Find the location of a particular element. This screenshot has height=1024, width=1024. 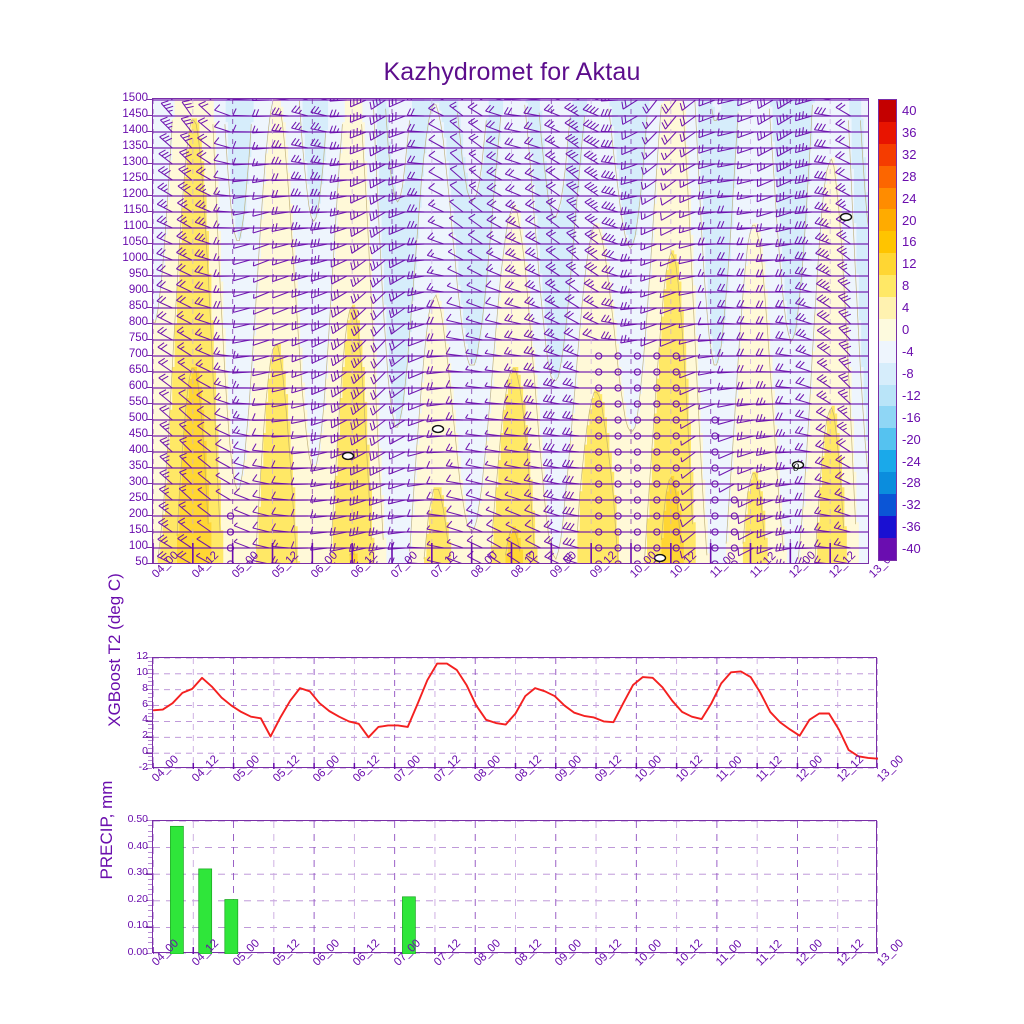

precip-y-tick-label: 0.20 is located at coordinates (137, 898).